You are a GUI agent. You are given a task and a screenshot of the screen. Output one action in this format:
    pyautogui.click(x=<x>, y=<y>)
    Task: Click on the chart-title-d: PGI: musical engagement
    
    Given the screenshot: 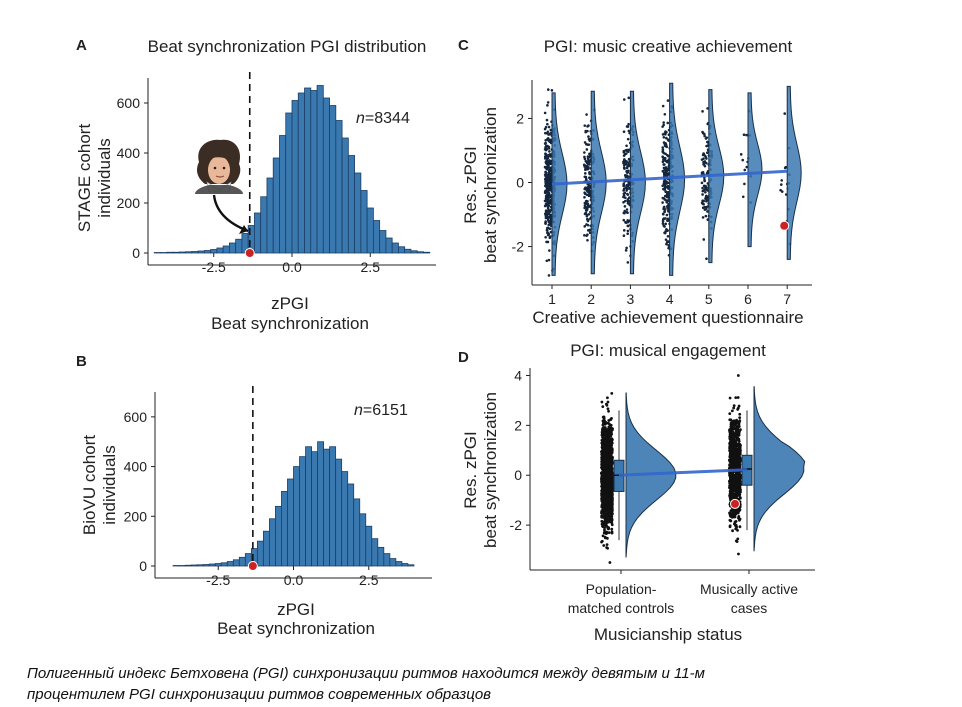 What is the action you would take?
    pyautogui.click(x=668, y=350)
    